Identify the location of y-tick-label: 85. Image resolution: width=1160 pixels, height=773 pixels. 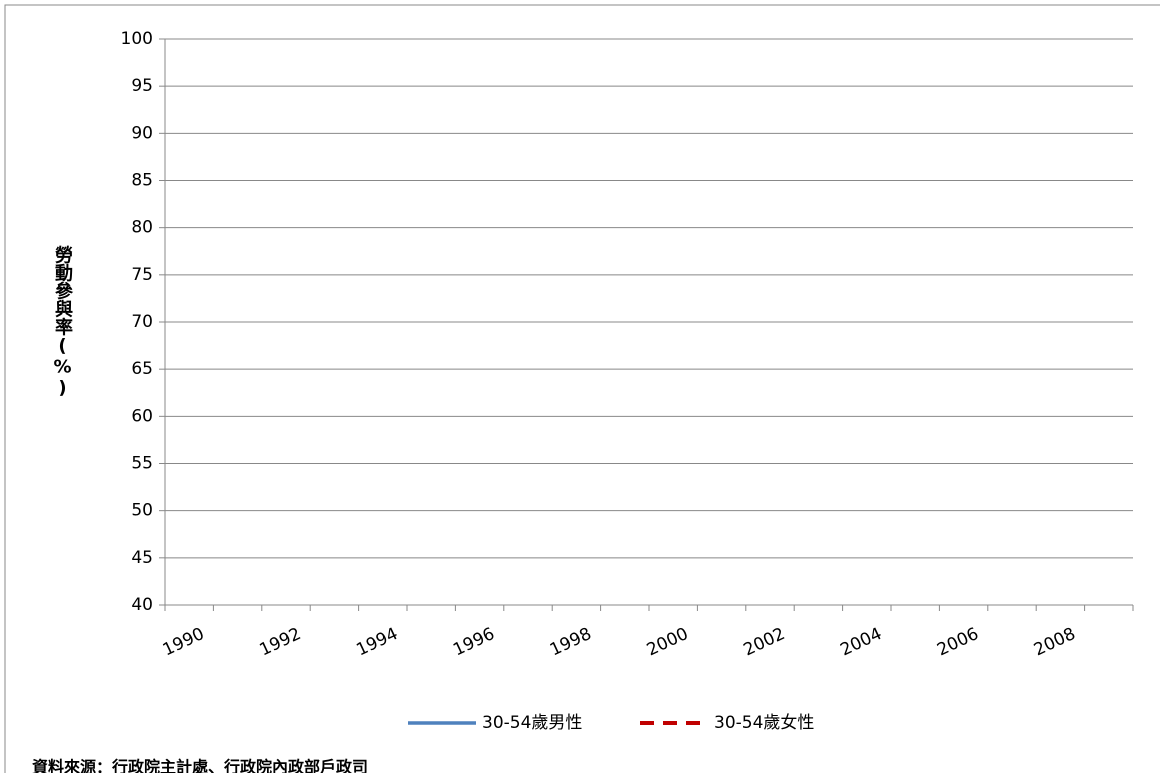
(142, 181).